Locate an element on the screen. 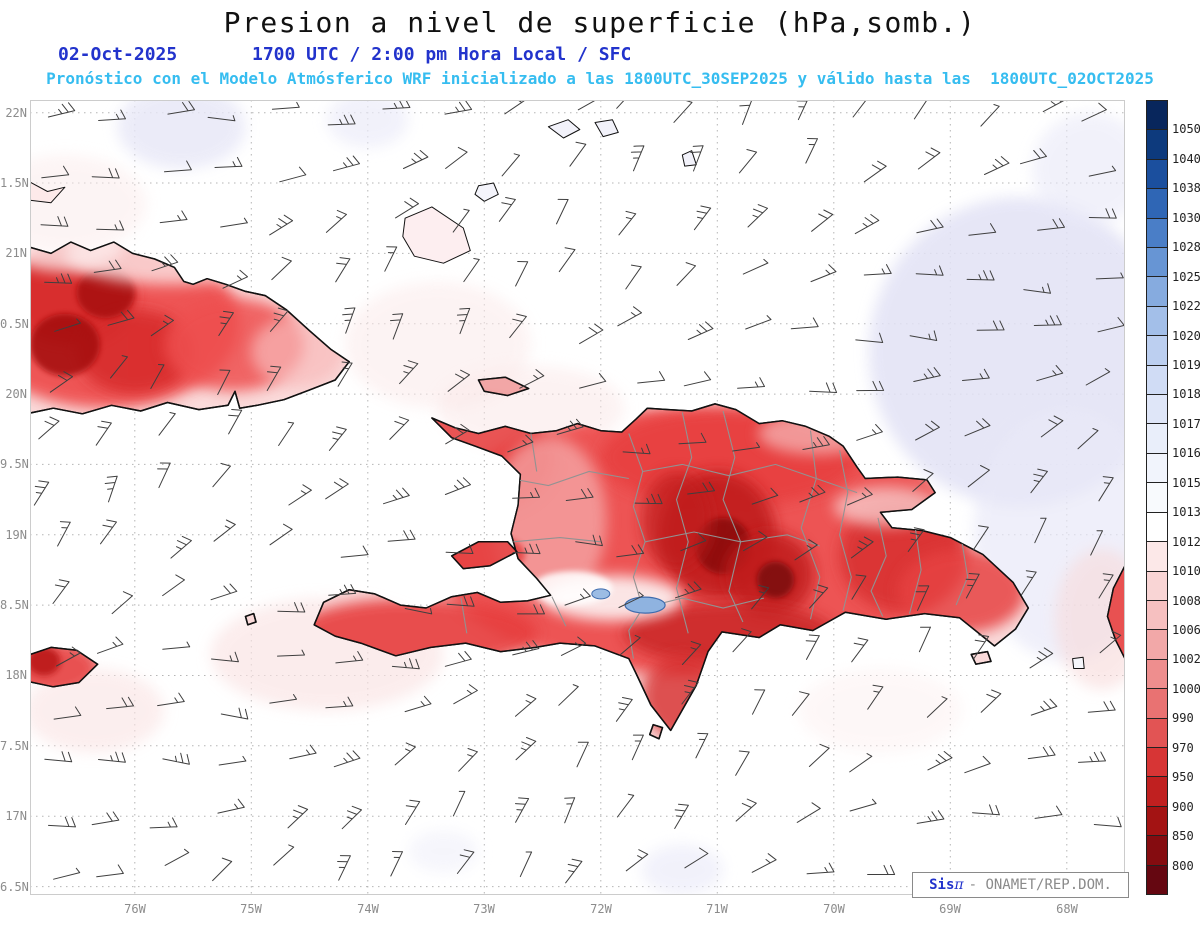 The width and height of the screenshot is (1200, 927). colorbar-tick-label: 800 is located at coordinates (1183, 866).